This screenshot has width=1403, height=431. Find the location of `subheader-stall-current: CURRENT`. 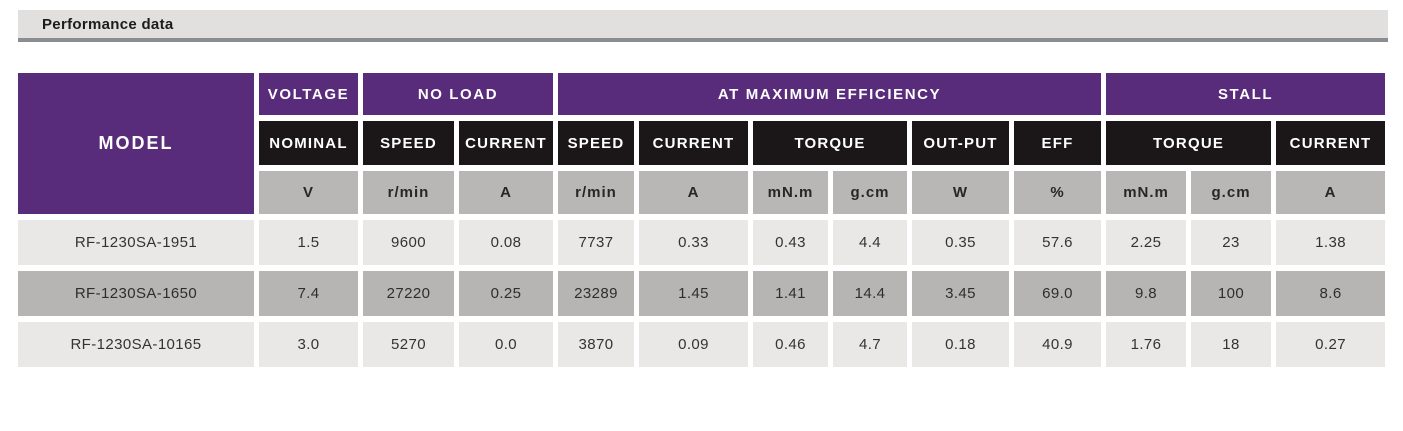

subheader-stall-current: CURRENT is located at coordinates (1331, 143).